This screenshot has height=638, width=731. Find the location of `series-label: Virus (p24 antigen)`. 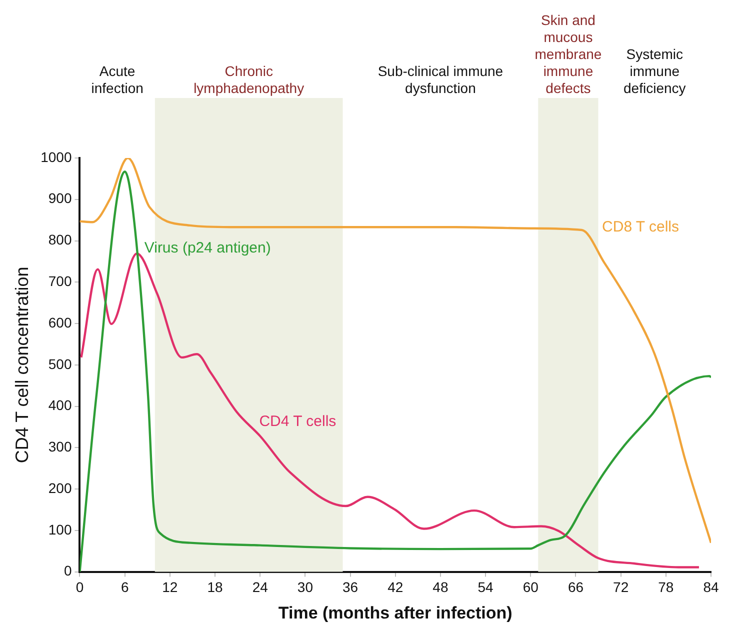

series-label: Virus (p24 antigen) is located at coordinates (207, 247).